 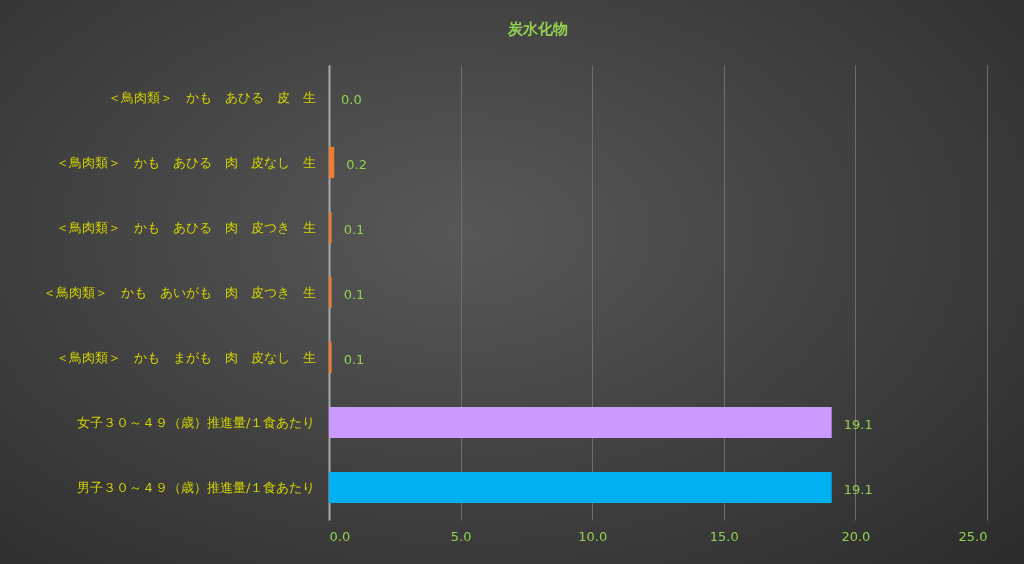 What do you see at coordinates (856, 536) in the screenshot?
I see `x-tick-label: 20.0` at bounding box center [856, 536].